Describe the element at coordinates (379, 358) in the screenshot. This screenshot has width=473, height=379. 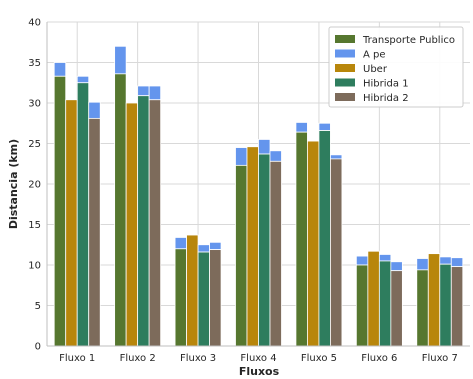
I see `x-tick-label: Fluxo 6` at that location.